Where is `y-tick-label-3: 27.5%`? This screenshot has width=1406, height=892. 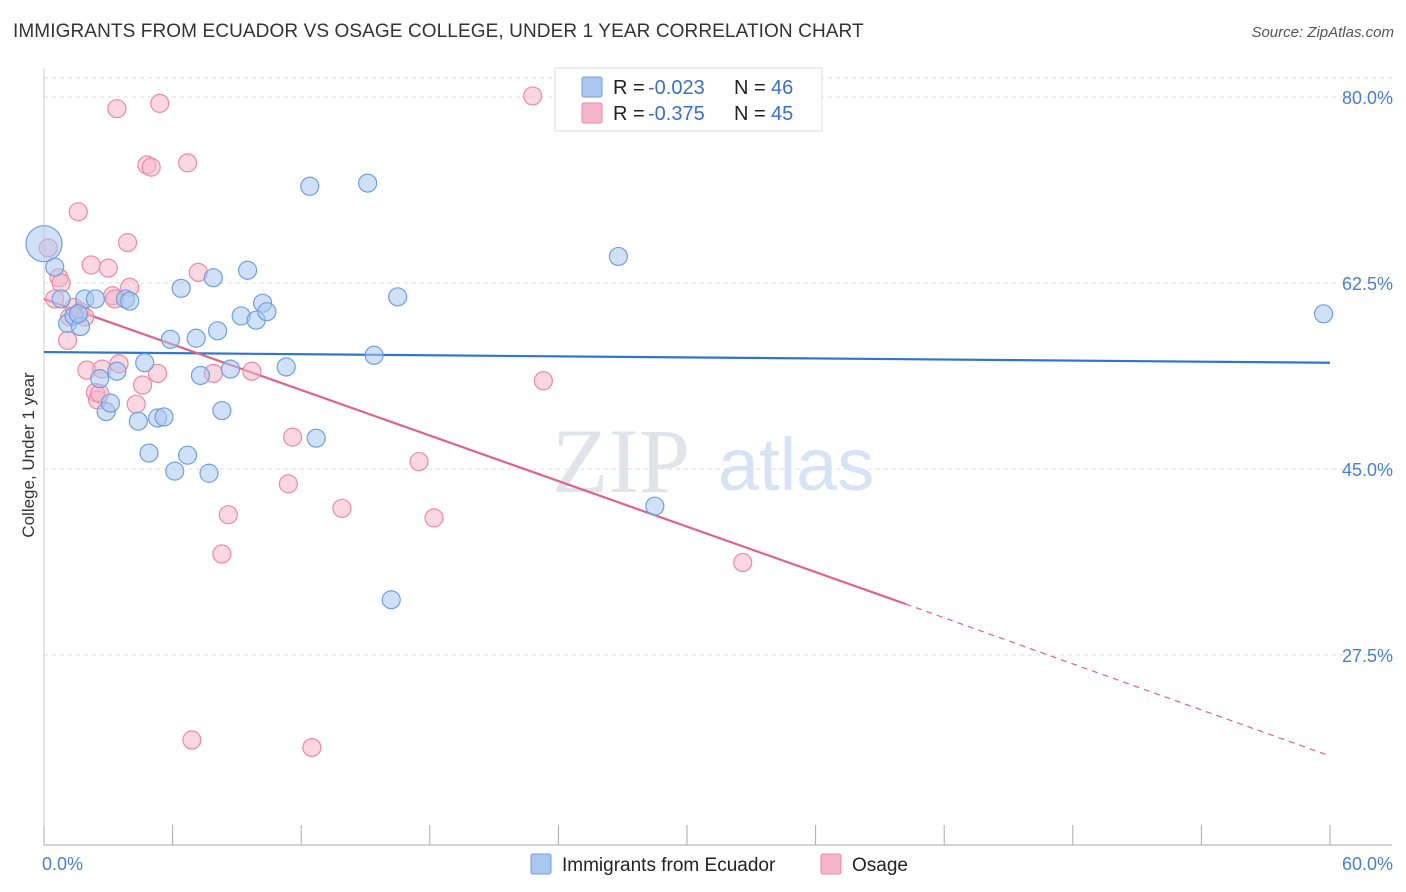
y-tick-label-3: 27.5% is located at coordinates (1367, 656).